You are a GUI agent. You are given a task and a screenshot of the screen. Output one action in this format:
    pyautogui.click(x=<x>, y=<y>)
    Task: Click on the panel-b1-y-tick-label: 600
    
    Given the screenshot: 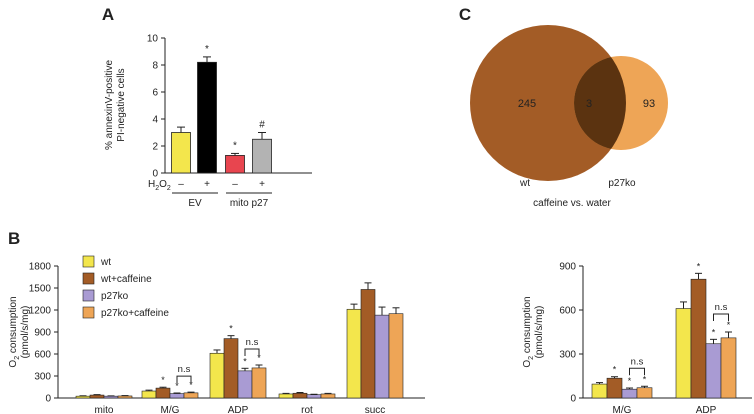 What is the action you would take?
    pyautogui.click(x=42, y=355)
    